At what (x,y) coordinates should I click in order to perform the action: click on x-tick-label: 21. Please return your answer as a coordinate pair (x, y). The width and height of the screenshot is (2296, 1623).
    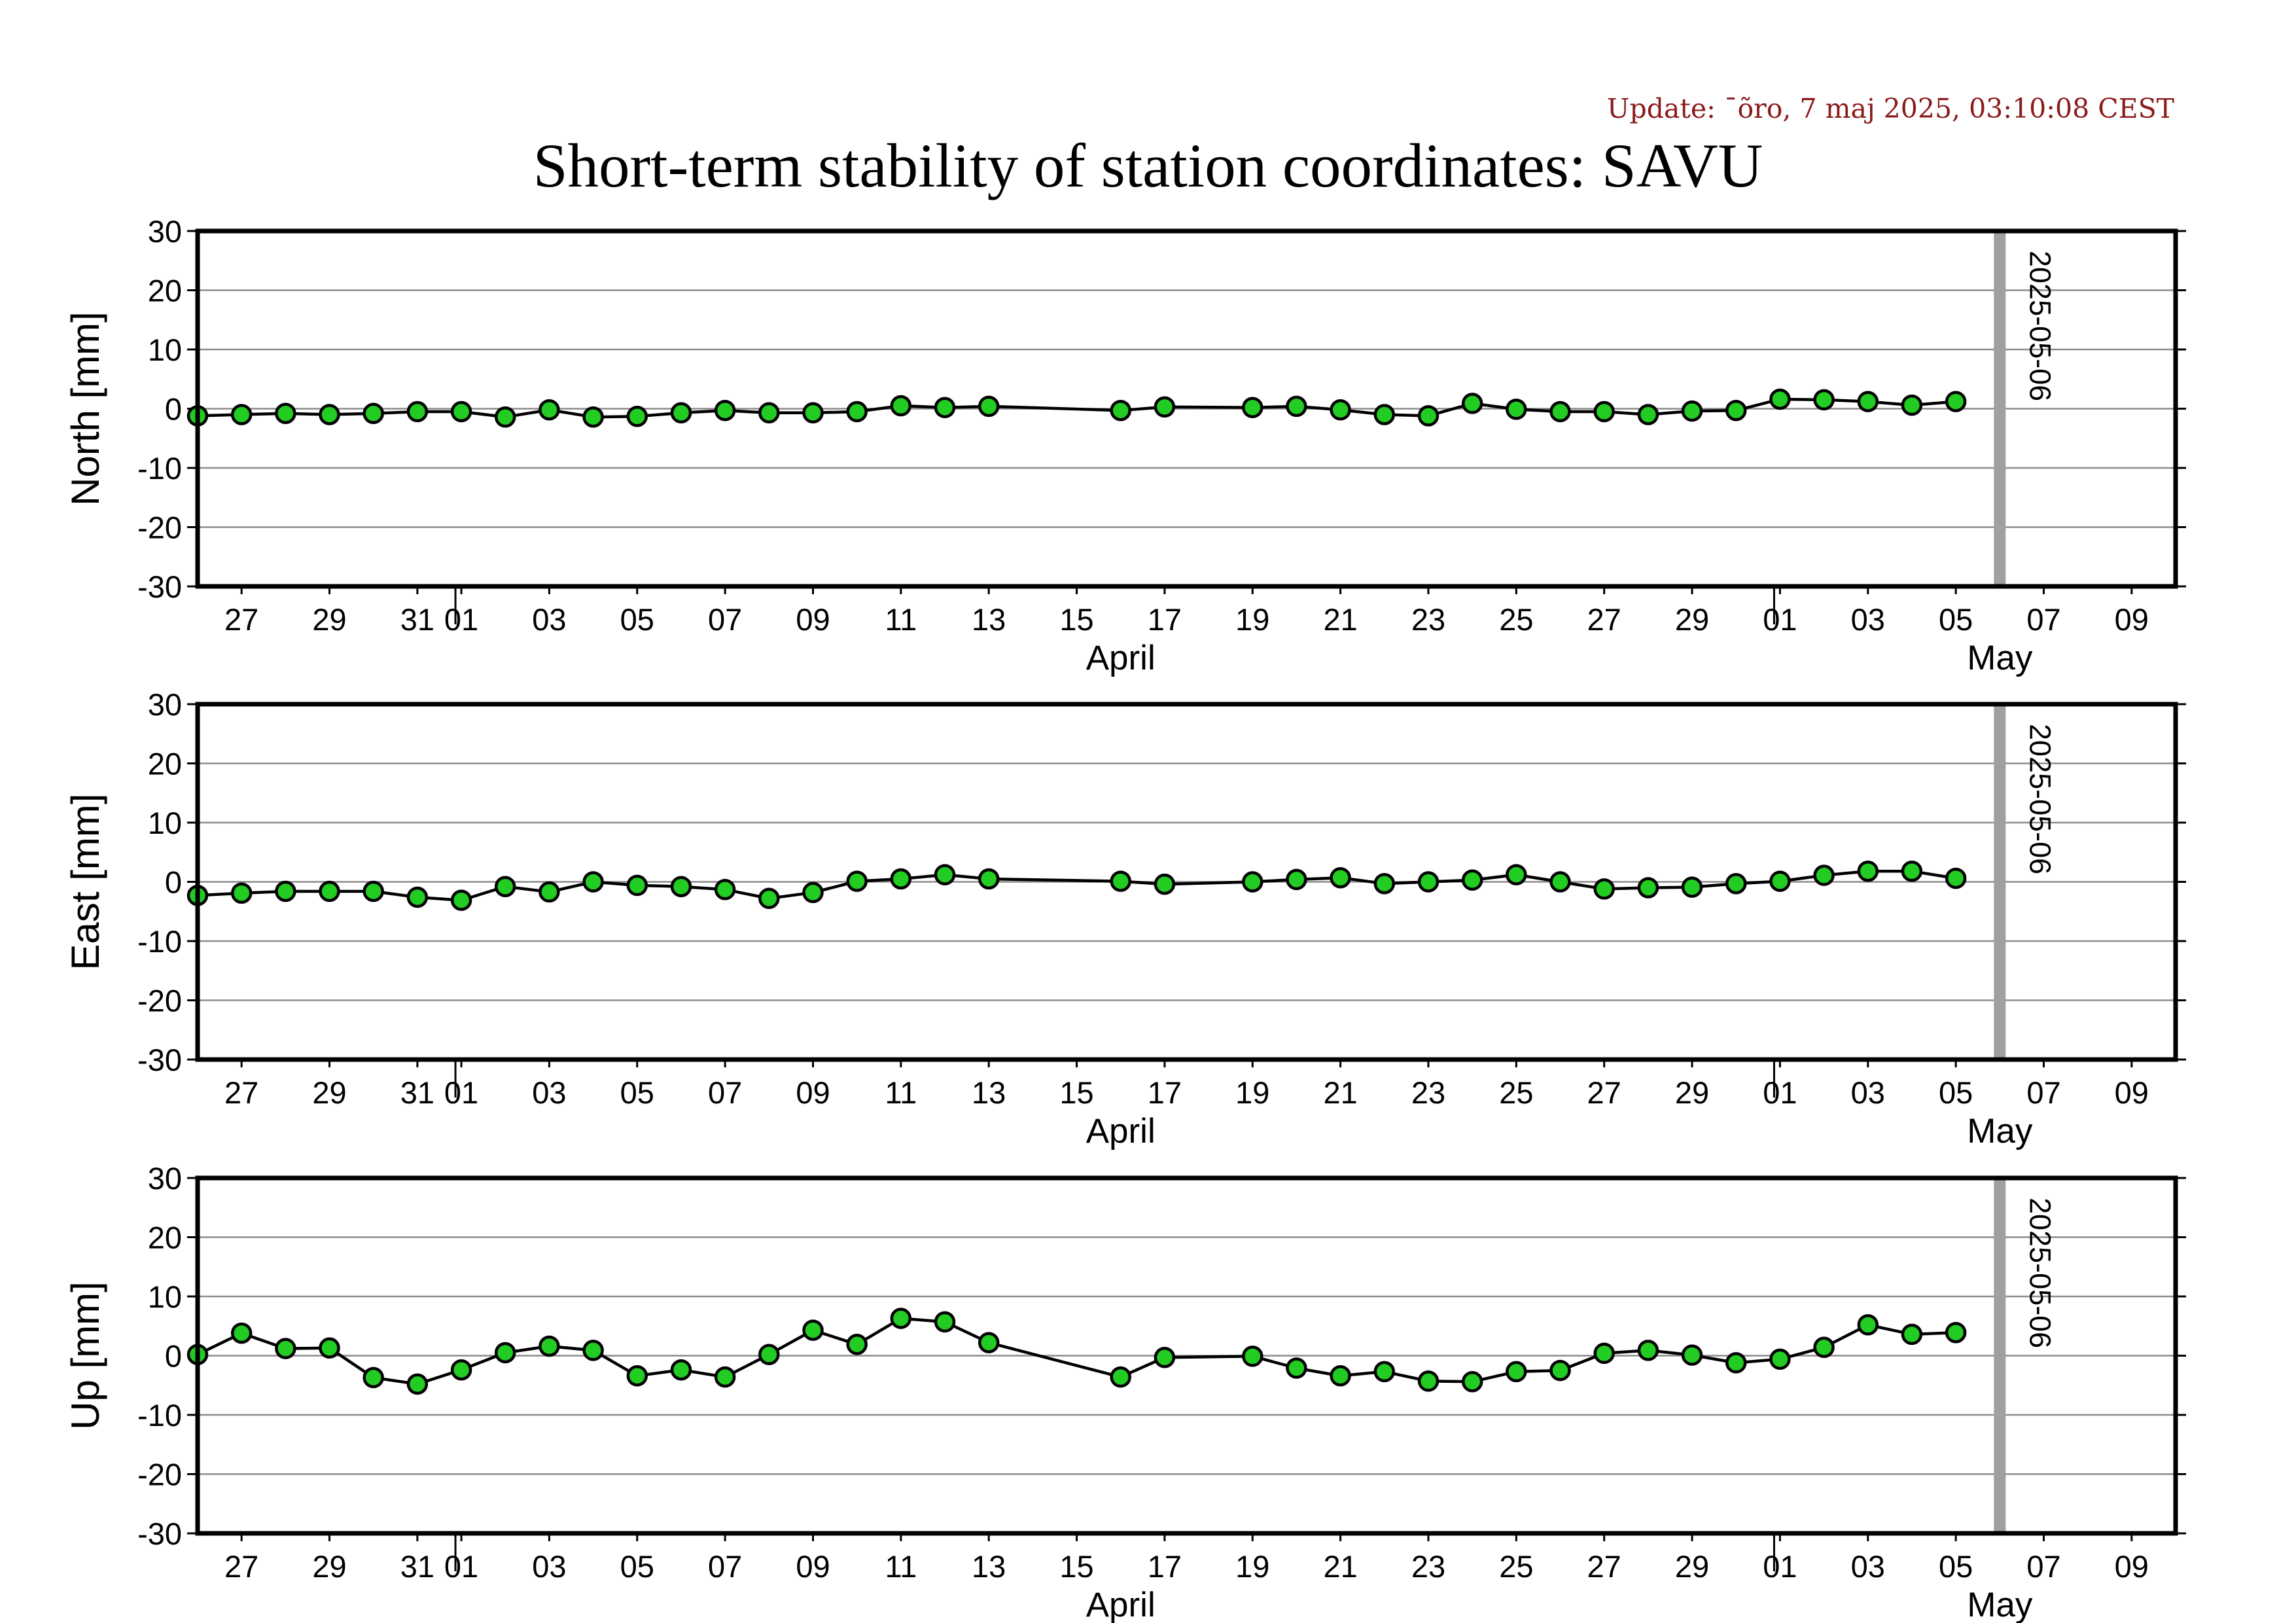
    Looking at the image, I should click on (1340, 1092).